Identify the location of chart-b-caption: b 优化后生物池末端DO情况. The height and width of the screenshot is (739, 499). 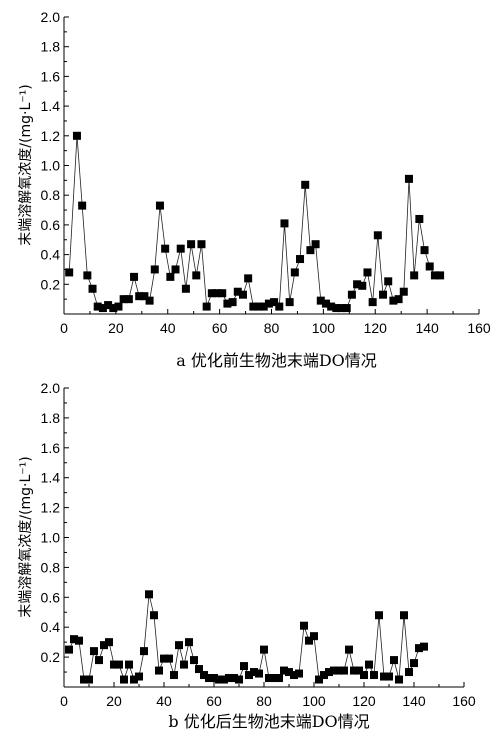
(268, 721).